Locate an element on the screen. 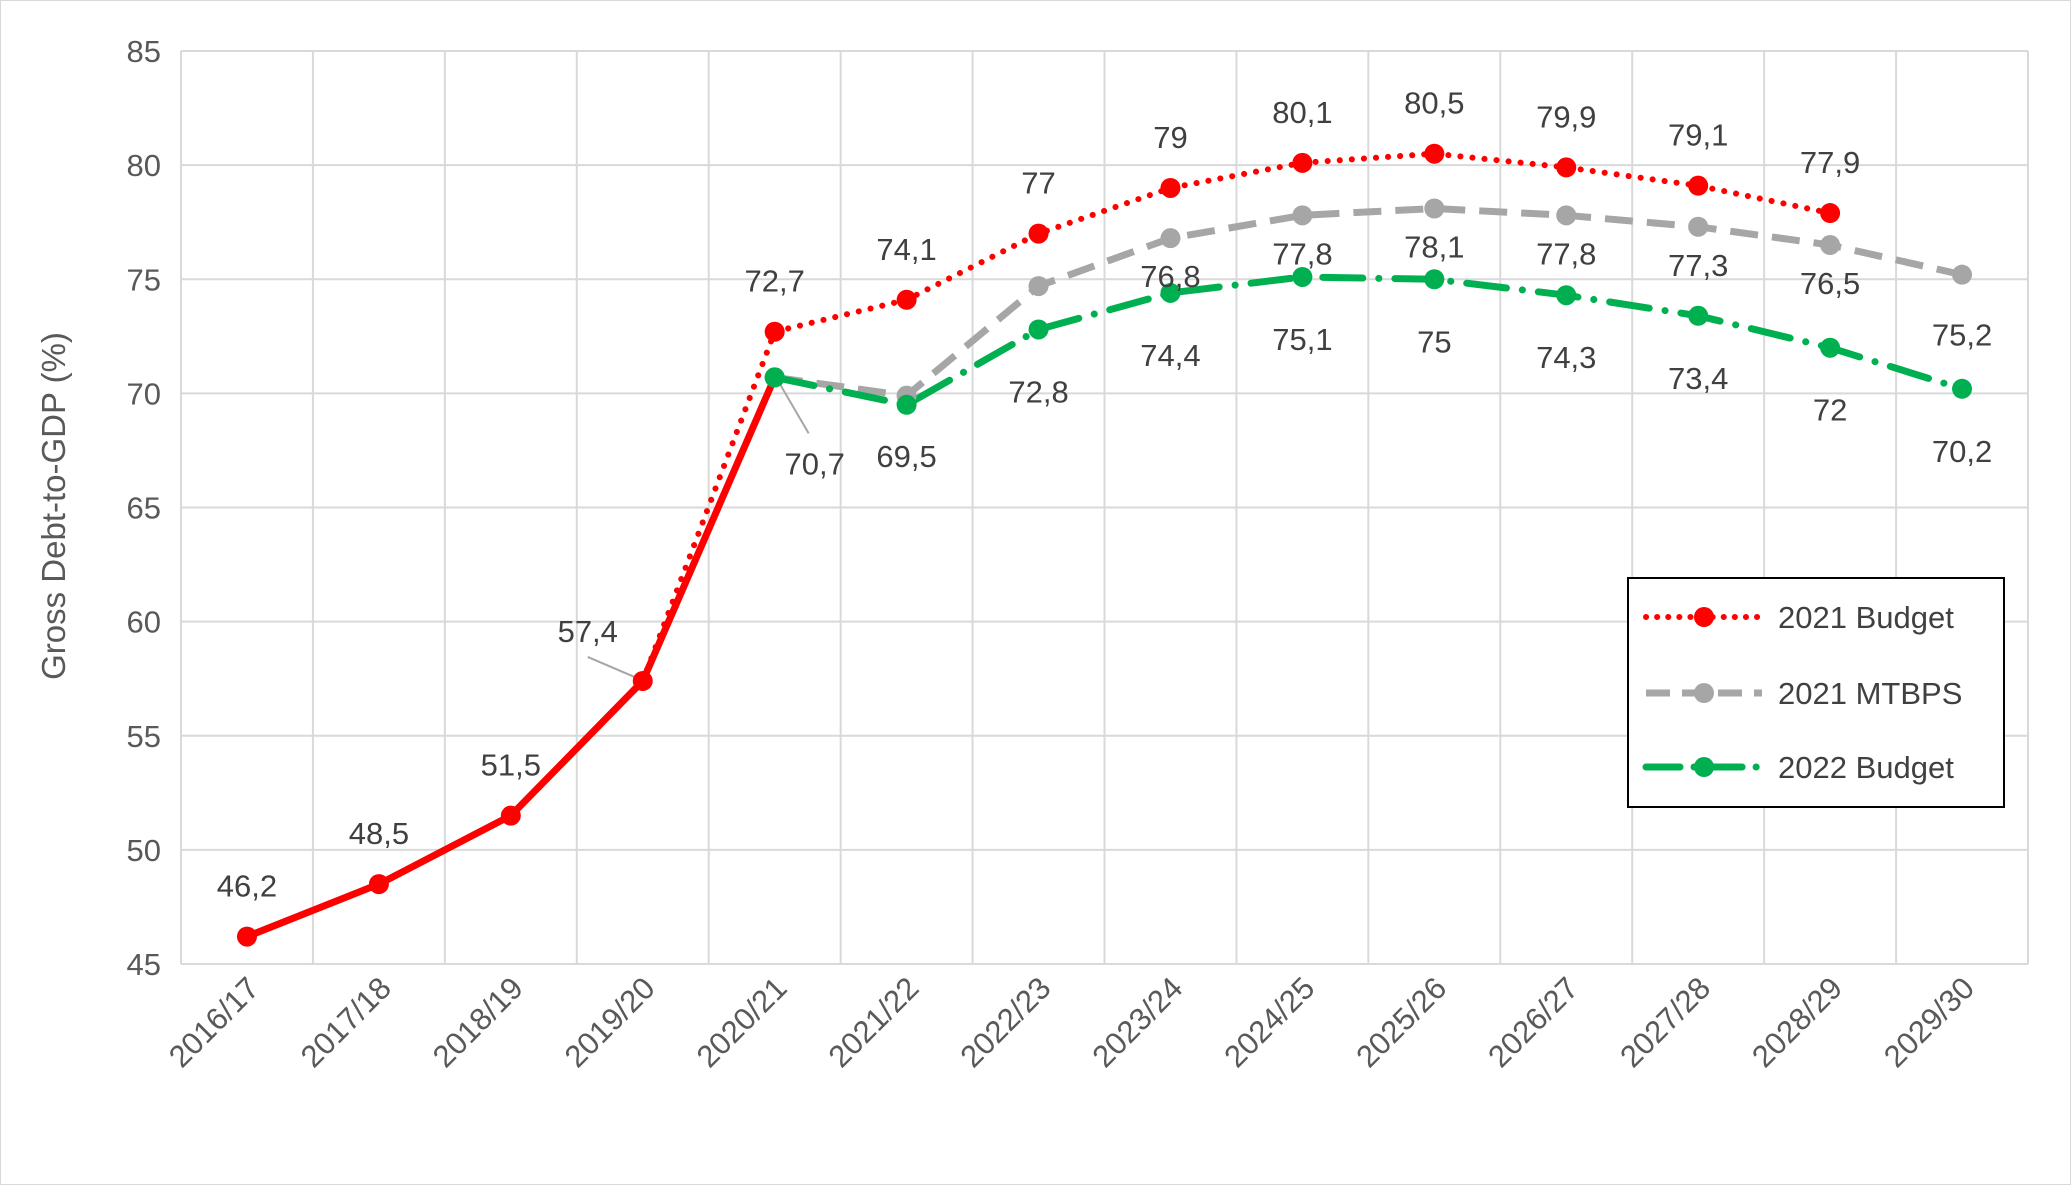 The image size is (2071, 1185). legend-item-2021-budget: 2021 Budget is located at coordinates (1798, 617).